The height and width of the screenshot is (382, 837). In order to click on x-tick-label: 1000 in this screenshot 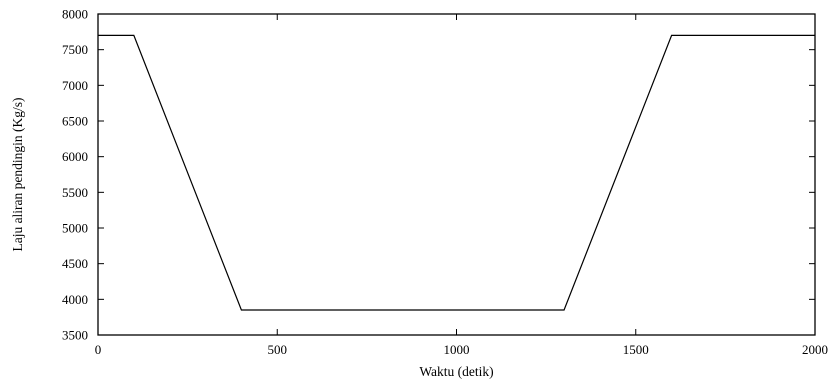, I will do `click(457, 349)`.